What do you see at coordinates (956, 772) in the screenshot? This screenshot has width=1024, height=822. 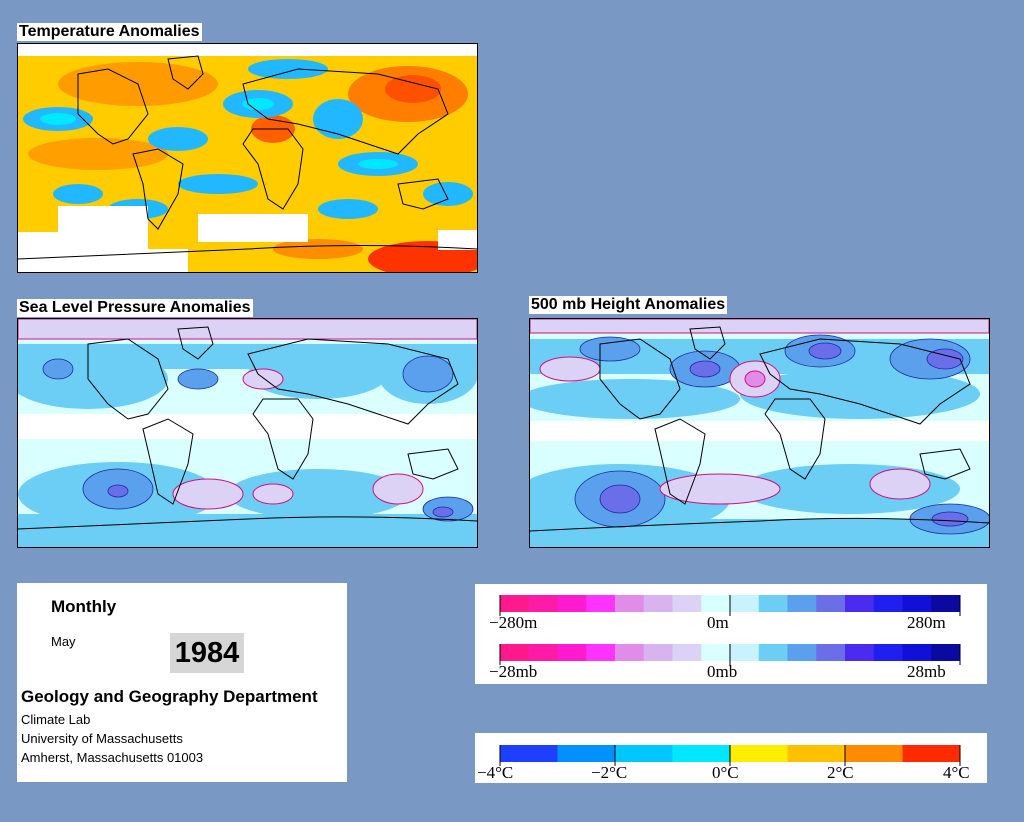 I see `temp-label: 4°C` at bounding box center [956, 772].